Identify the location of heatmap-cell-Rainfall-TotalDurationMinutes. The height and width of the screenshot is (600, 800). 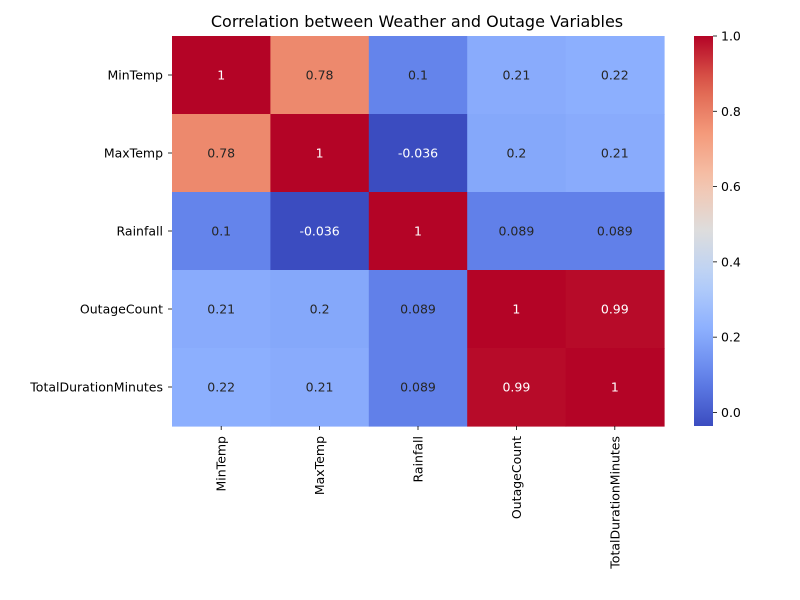
(615, 231).